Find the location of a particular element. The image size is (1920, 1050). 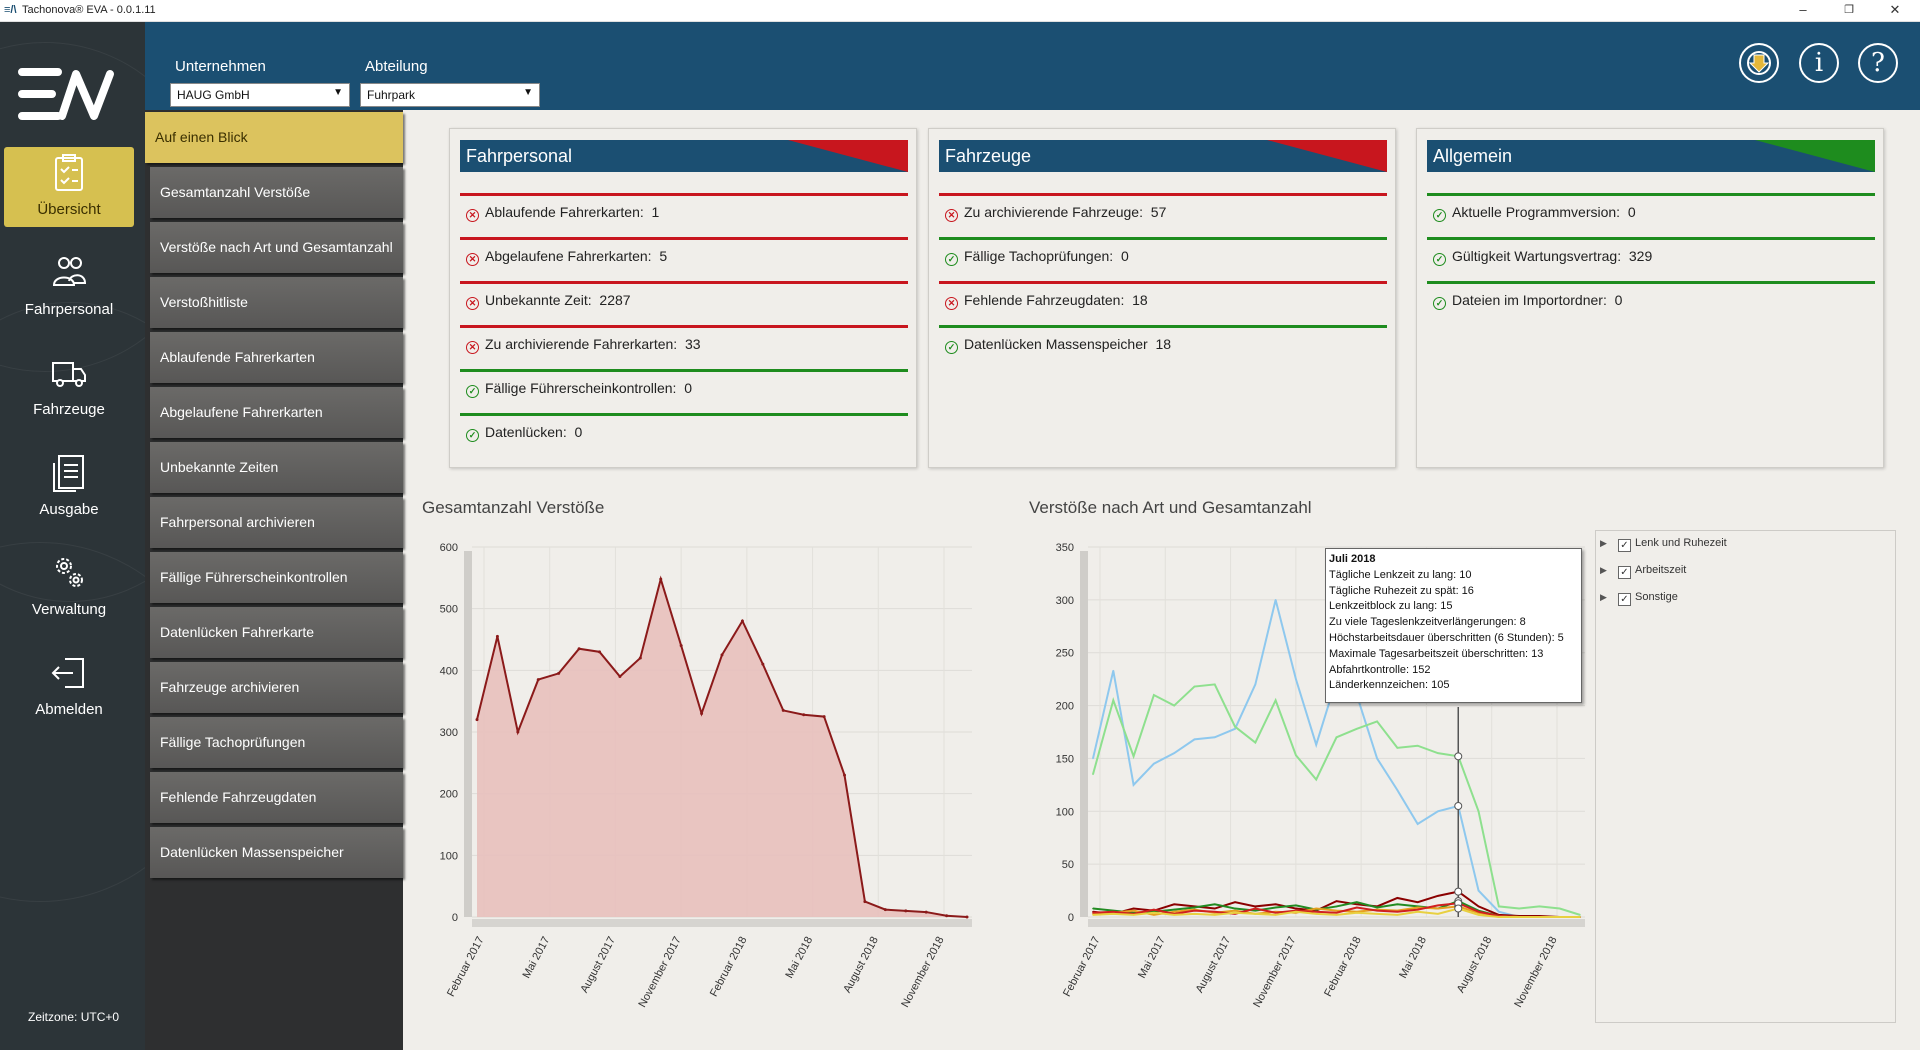

window-titlebar: ≡/\ Tachonova® EVA - 0.0.1.11 – ❐ ✕ is located at coordinates (960, 11).